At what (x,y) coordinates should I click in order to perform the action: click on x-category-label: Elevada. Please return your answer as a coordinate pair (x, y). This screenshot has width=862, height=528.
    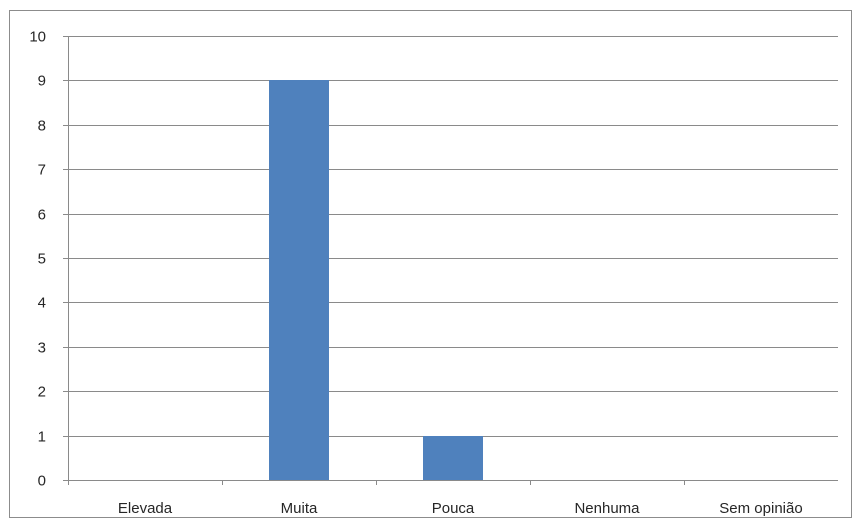
    Looking at the image, I should click on (145, 508).